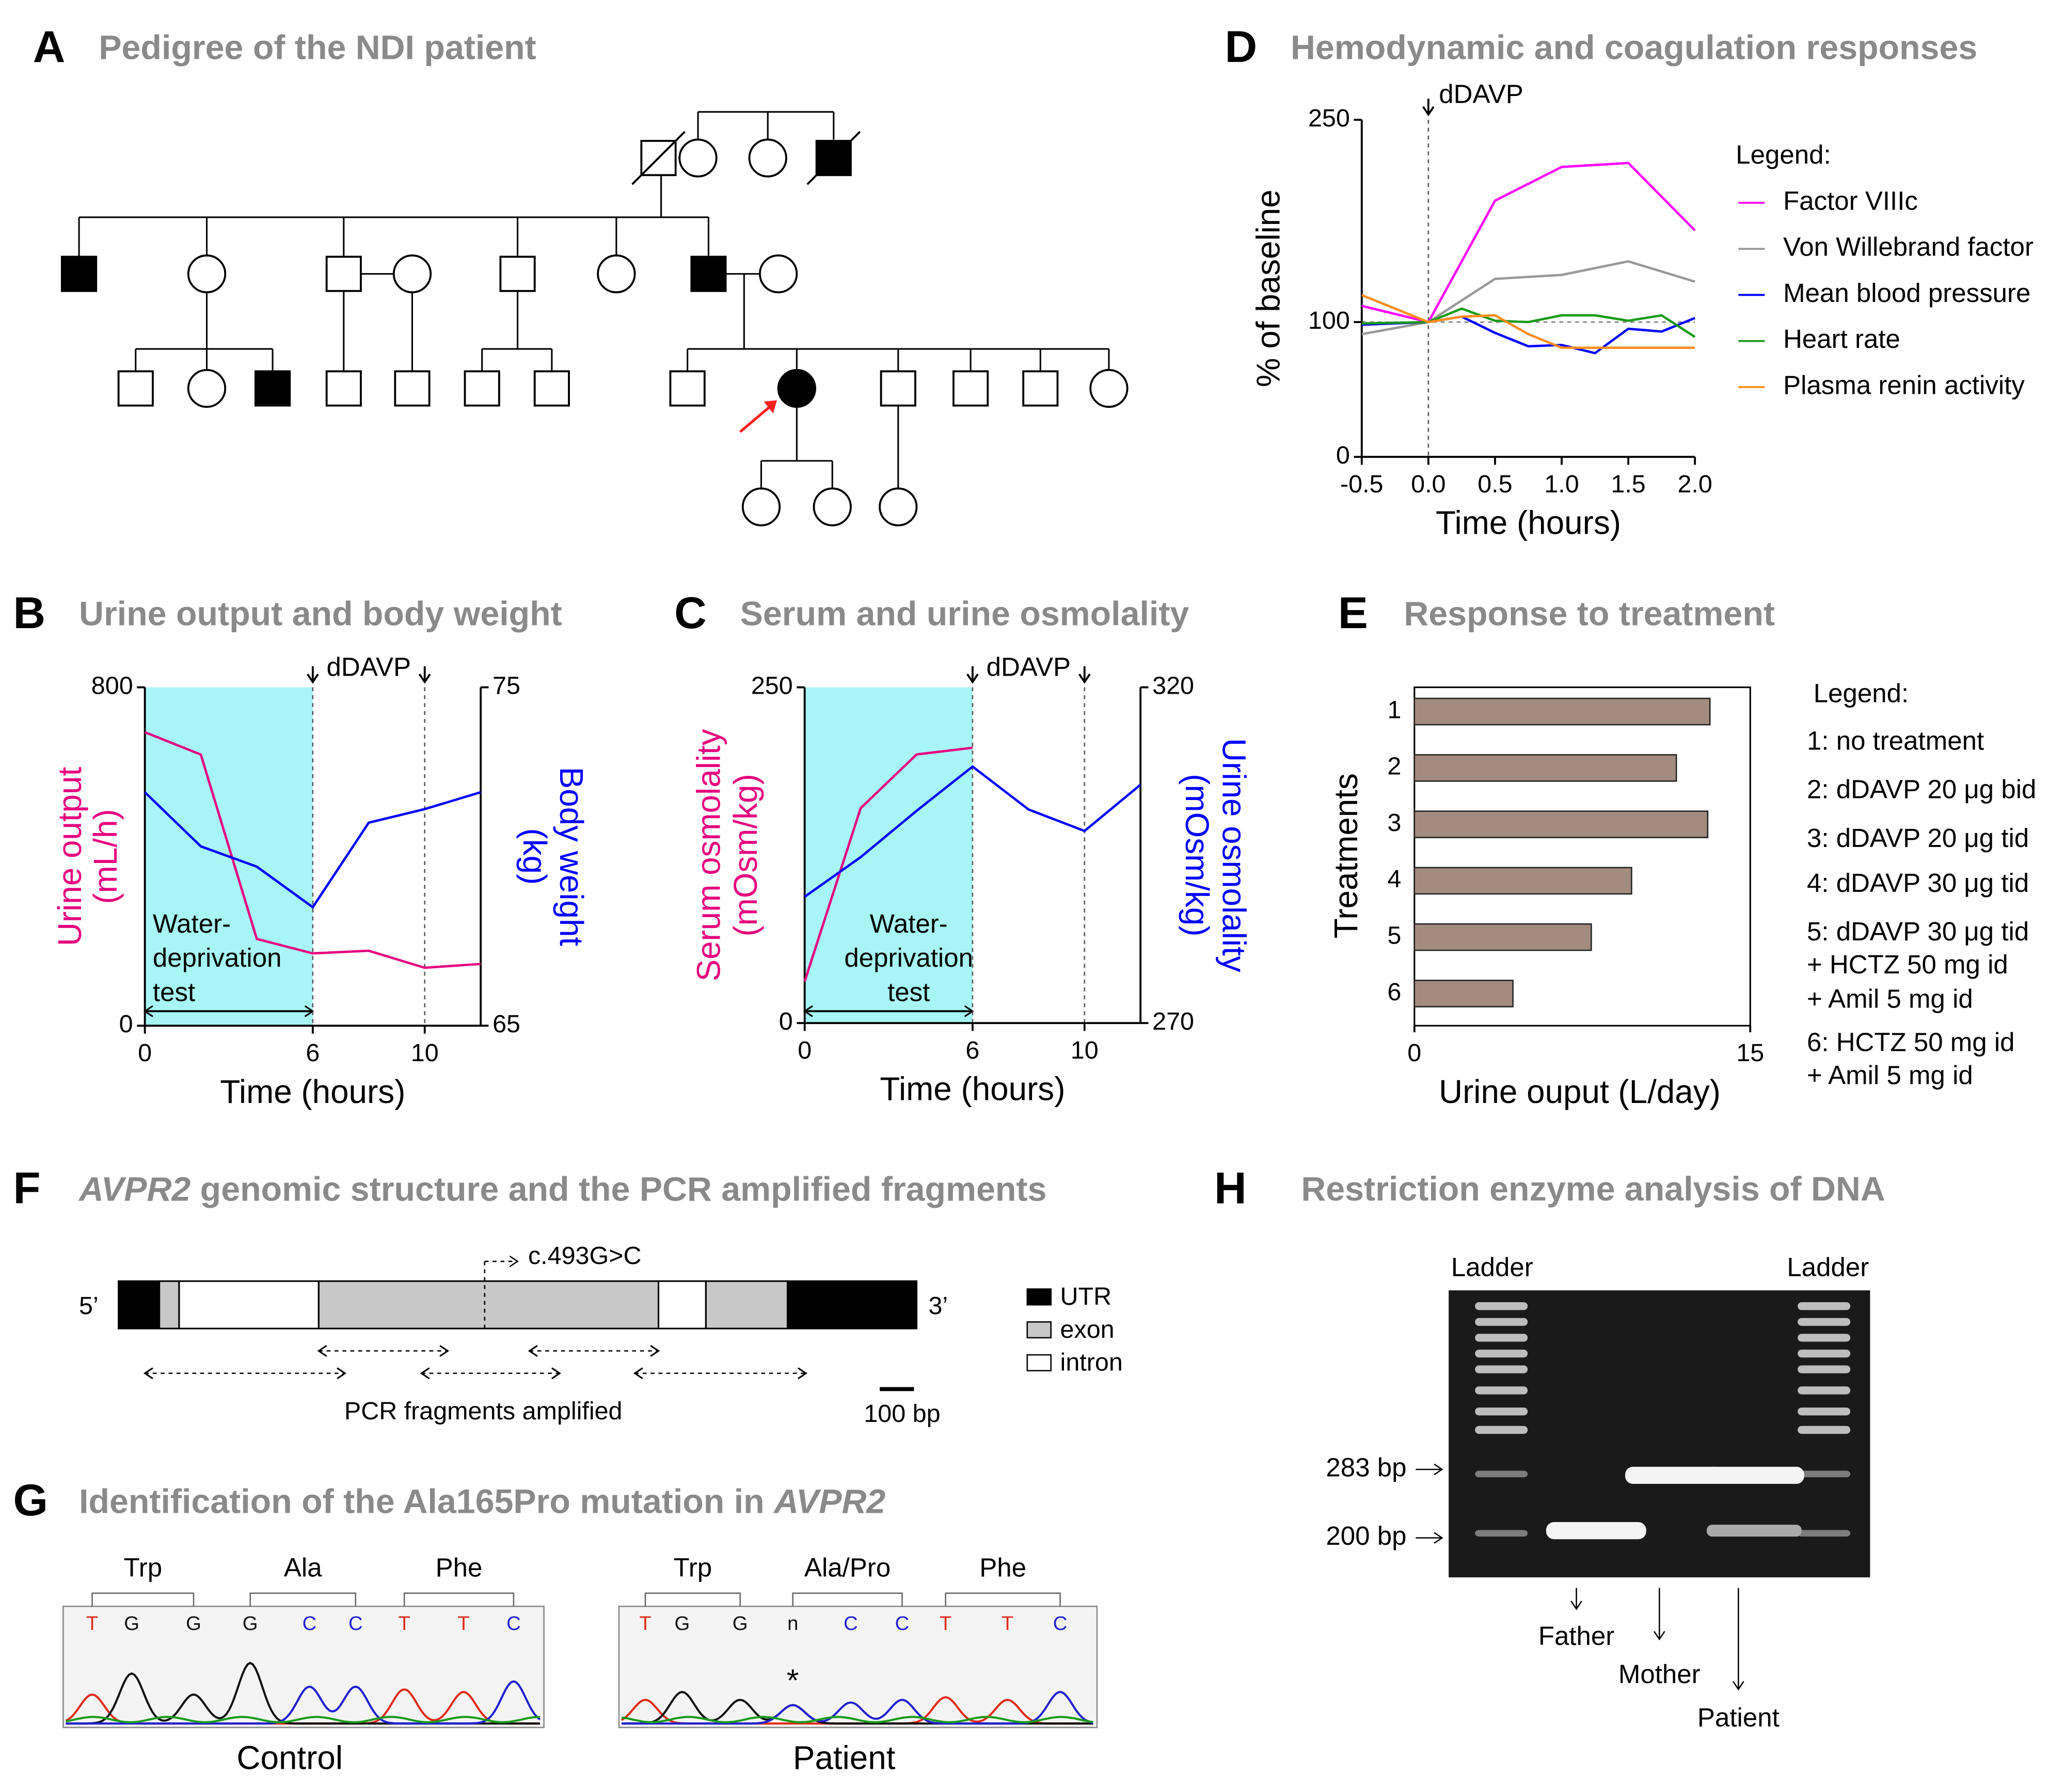 The width and height of the screenshot is (2065, 1792). What do you see at coordinates (1173, 685) in the screenshot?
I see `y2-tick-label: 320` at bounding box center [1173, 685].